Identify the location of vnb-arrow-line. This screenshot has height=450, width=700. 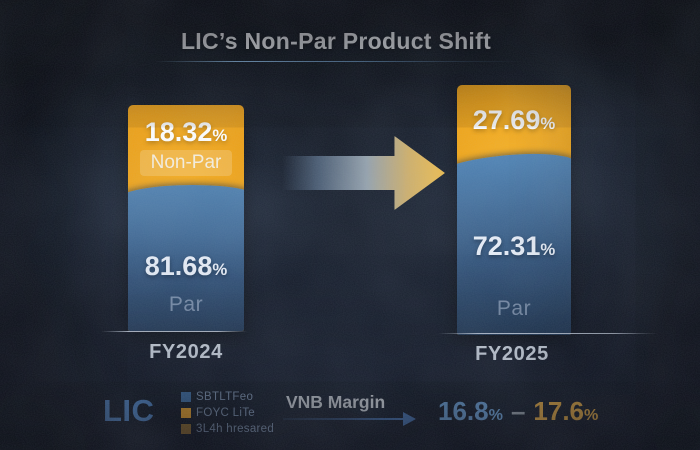
(344, 419).